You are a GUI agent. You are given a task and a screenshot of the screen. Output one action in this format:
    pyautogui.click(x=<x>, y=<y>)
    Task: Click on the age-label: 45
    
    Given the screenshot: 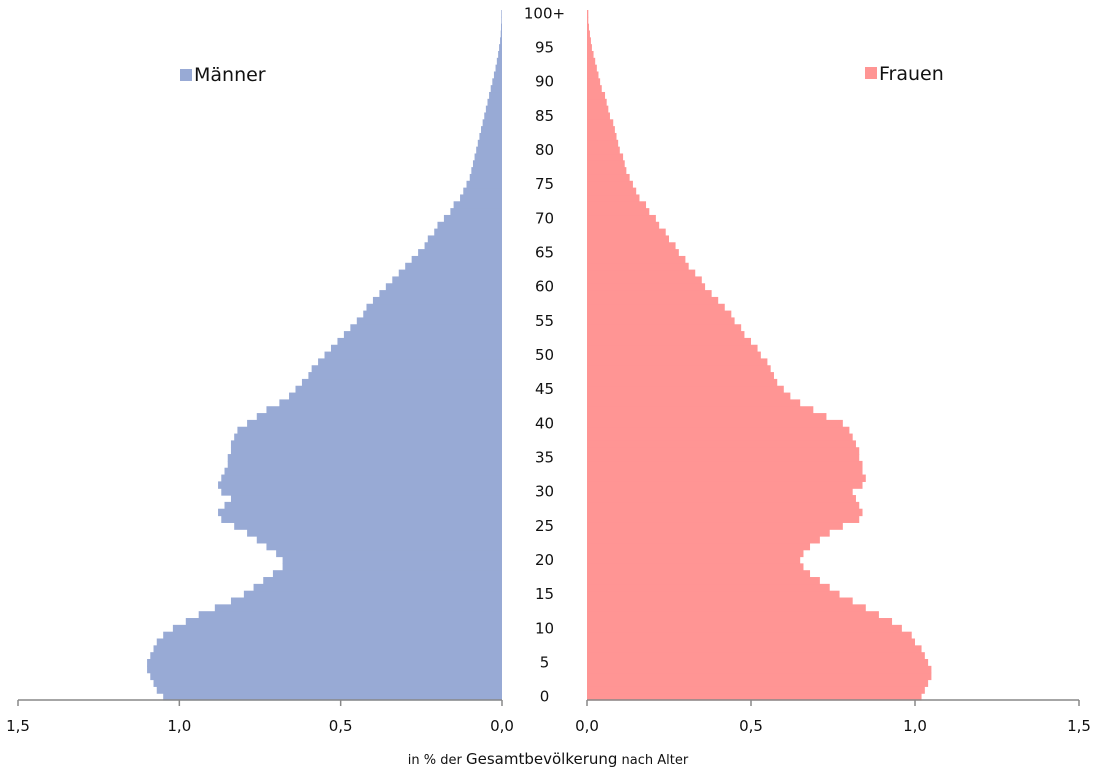 What is the action you would take?
    pyautogui.click(x=544, y=389)
    